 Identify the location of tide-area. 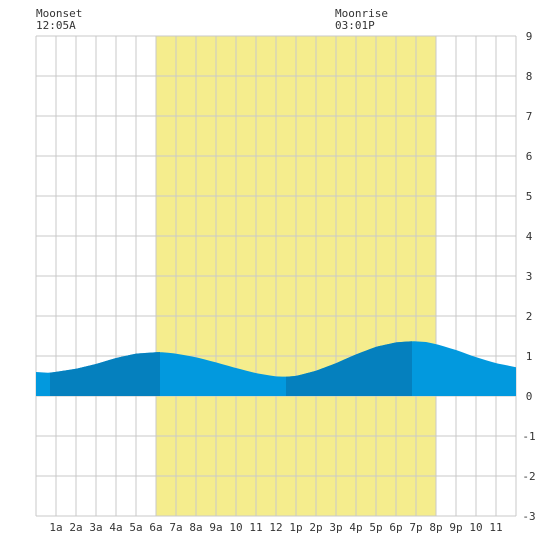
(276, 368).